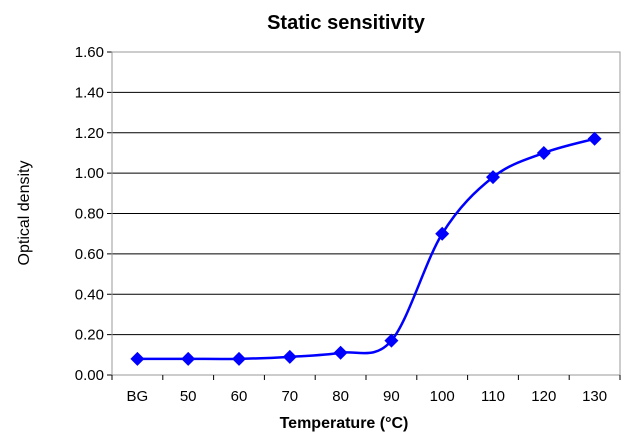 The width and height of the screenshot is (625, 436). What do you see at coordinates (239, 396) in the screenshot?
I see `x-tick-label: 60` at bounding box center [239, 396].